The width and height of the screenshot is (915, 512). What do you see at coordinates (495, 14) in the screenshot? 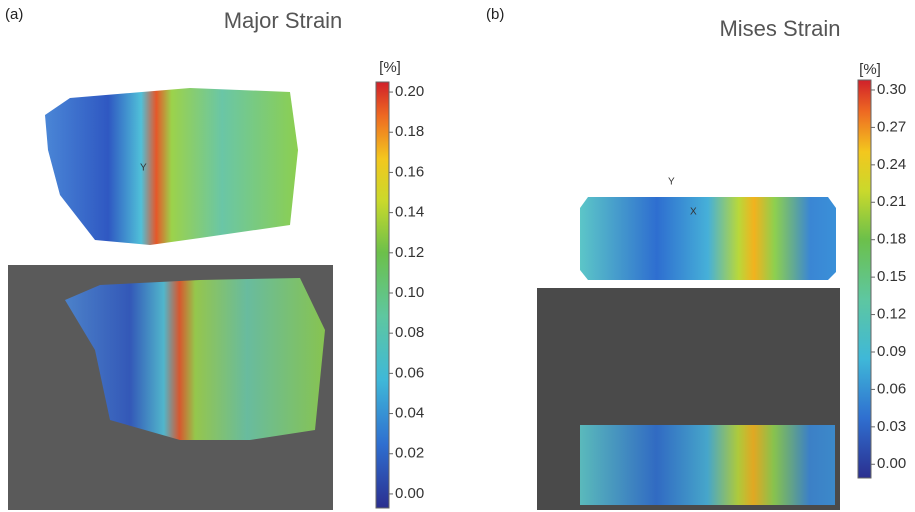
I see `panel-label: (b)` at bounding box center [495, 14].